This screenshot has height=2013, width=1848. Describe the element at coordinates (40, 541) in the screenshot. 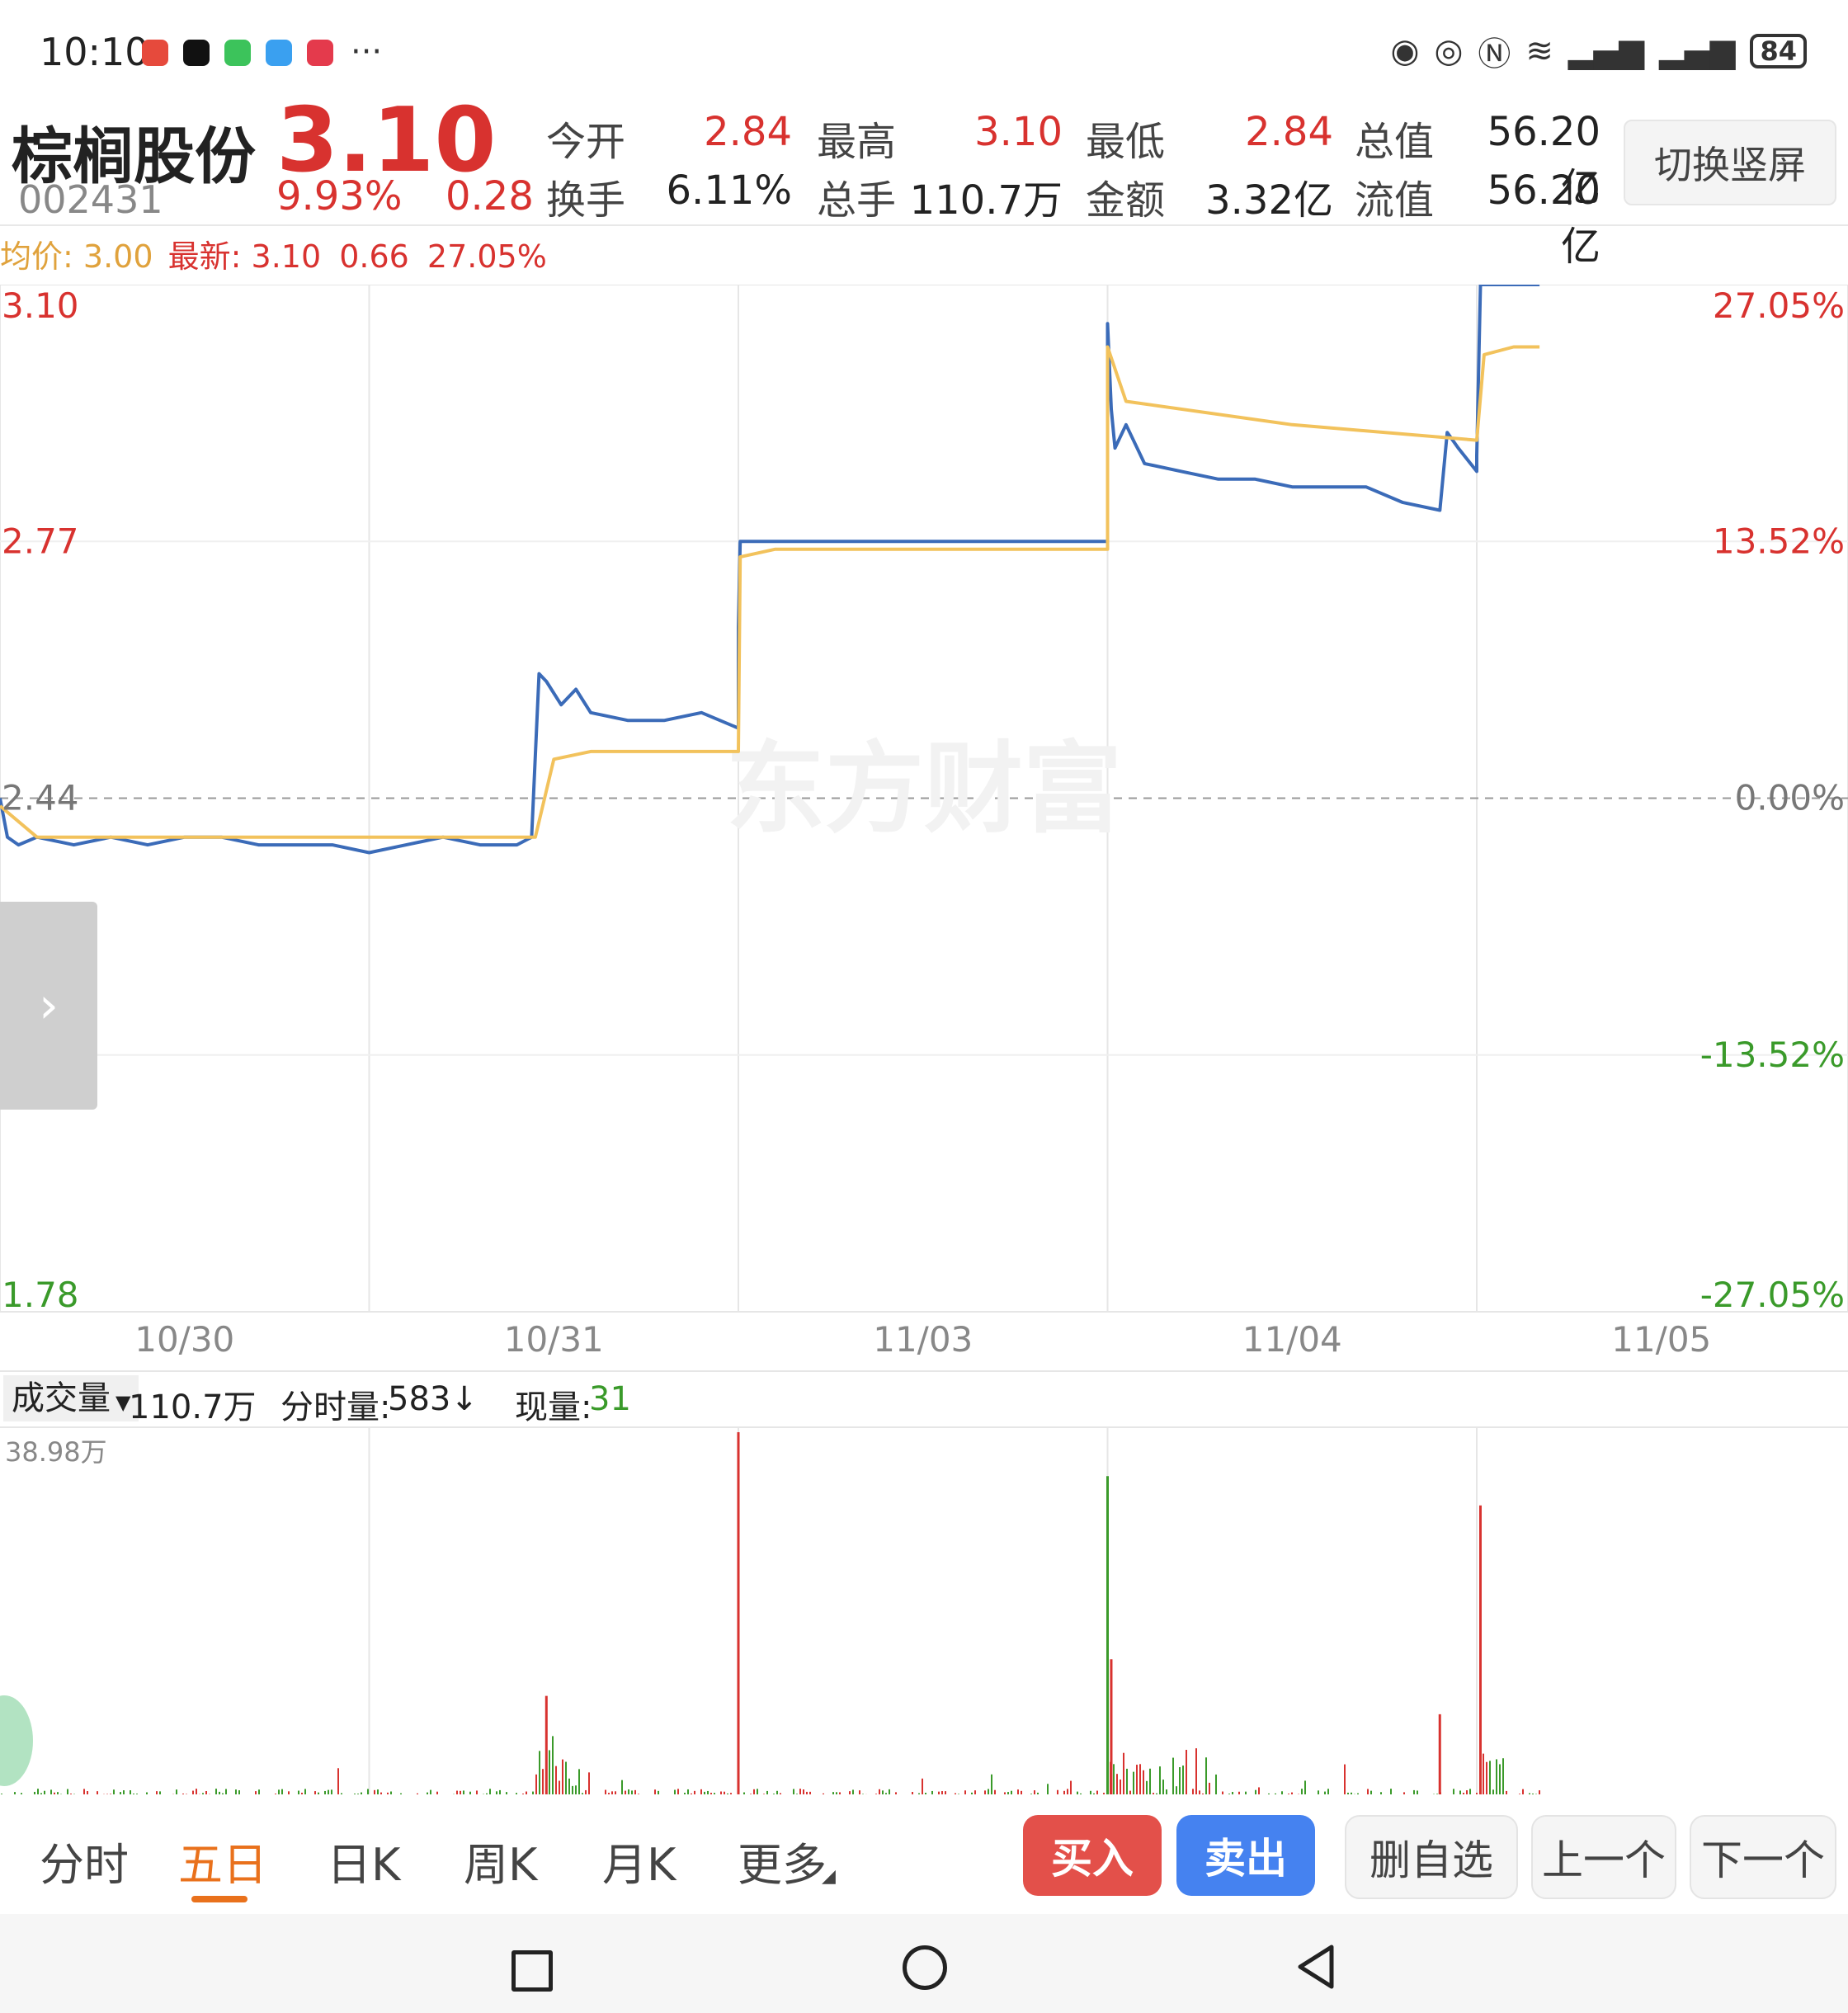

I see `y-tick-label: 2.77` at that location.